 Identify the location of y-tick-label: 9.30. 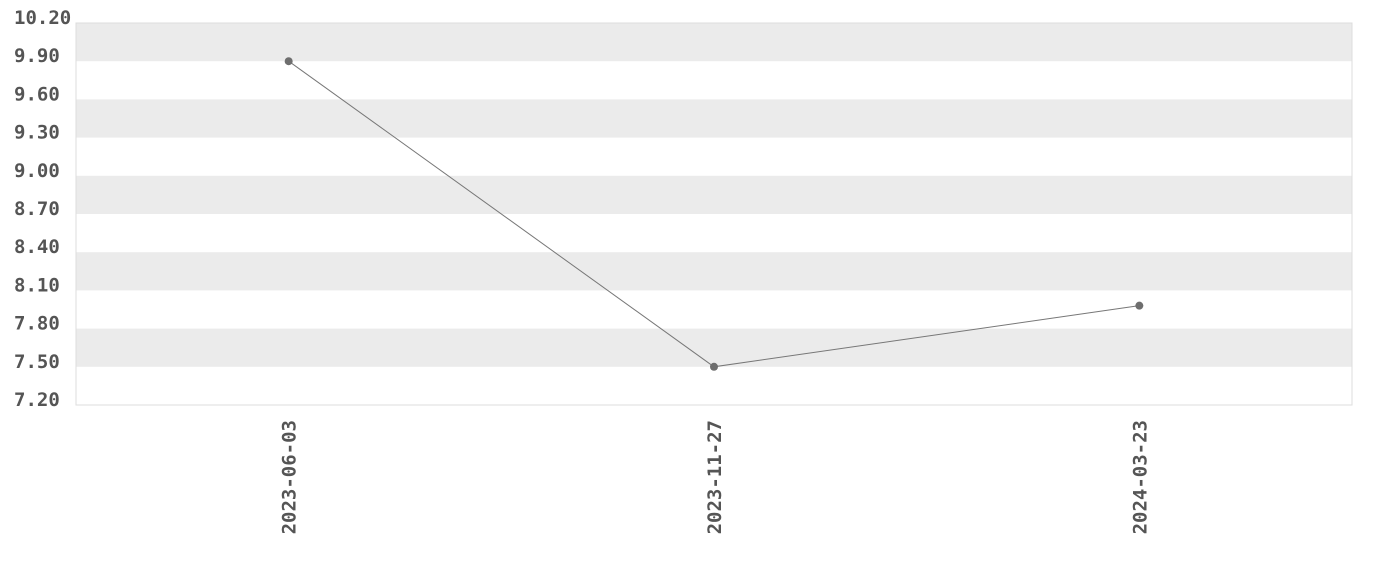
(37, 133).